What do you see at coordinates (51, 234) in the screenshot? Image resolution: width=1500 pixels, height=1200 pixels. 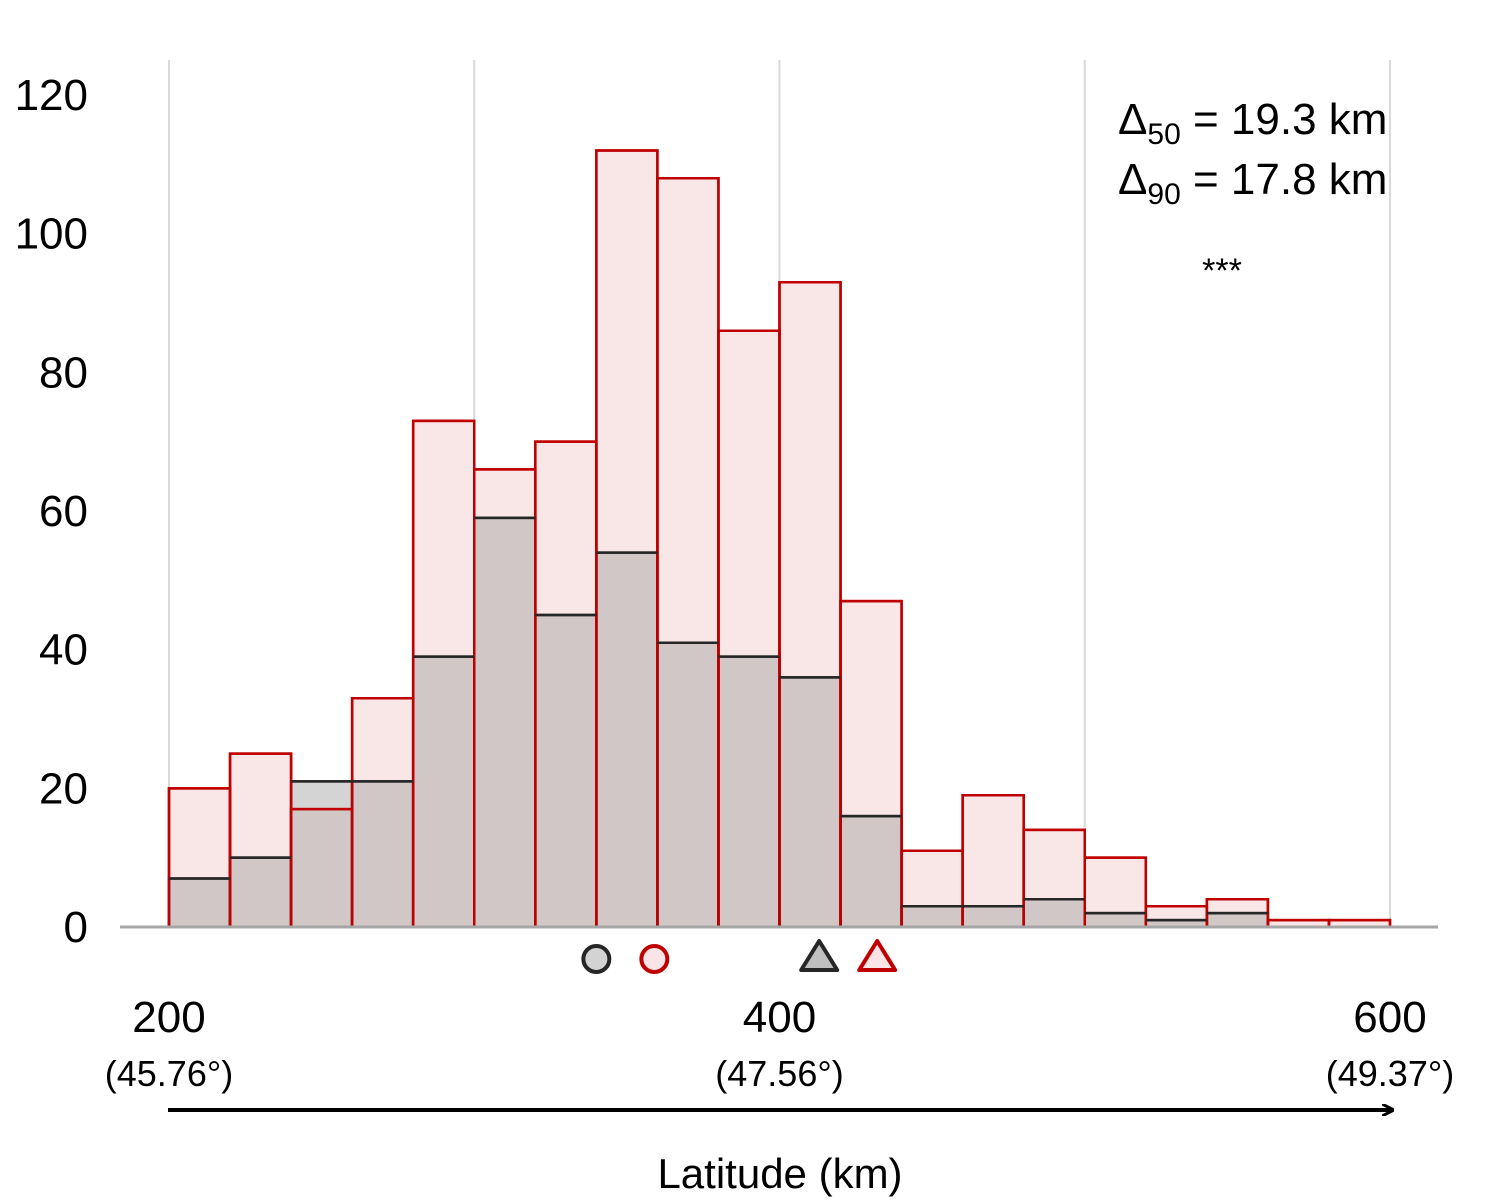 I see `y-tick-label-100: 100` at bounding box center [51, 234].